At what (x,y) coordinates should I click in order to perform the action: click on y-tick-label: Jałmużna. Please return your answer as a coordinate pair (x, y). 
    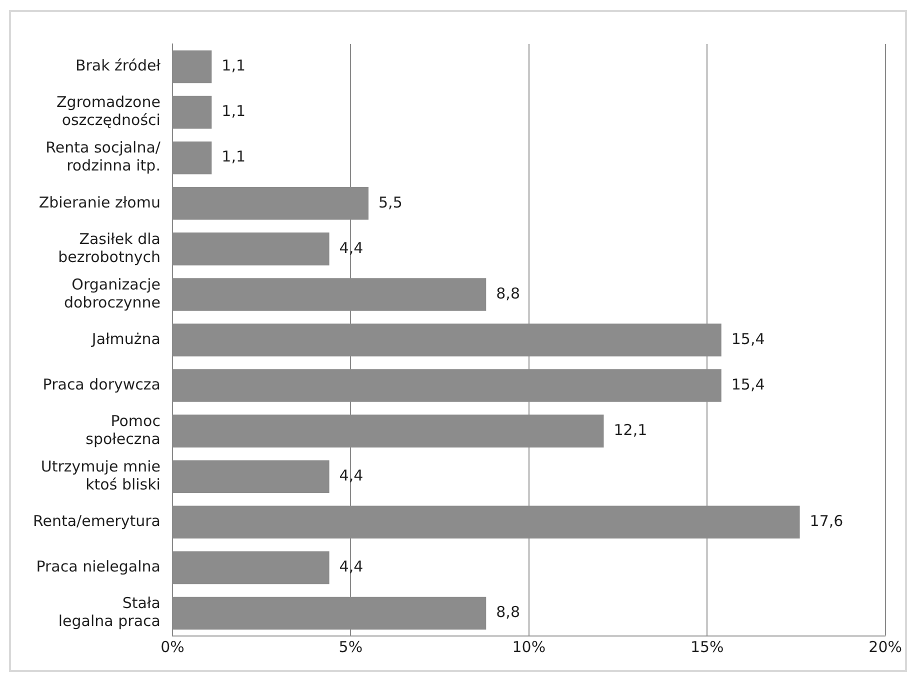
    Looking at the image, I should click on (125, 339).